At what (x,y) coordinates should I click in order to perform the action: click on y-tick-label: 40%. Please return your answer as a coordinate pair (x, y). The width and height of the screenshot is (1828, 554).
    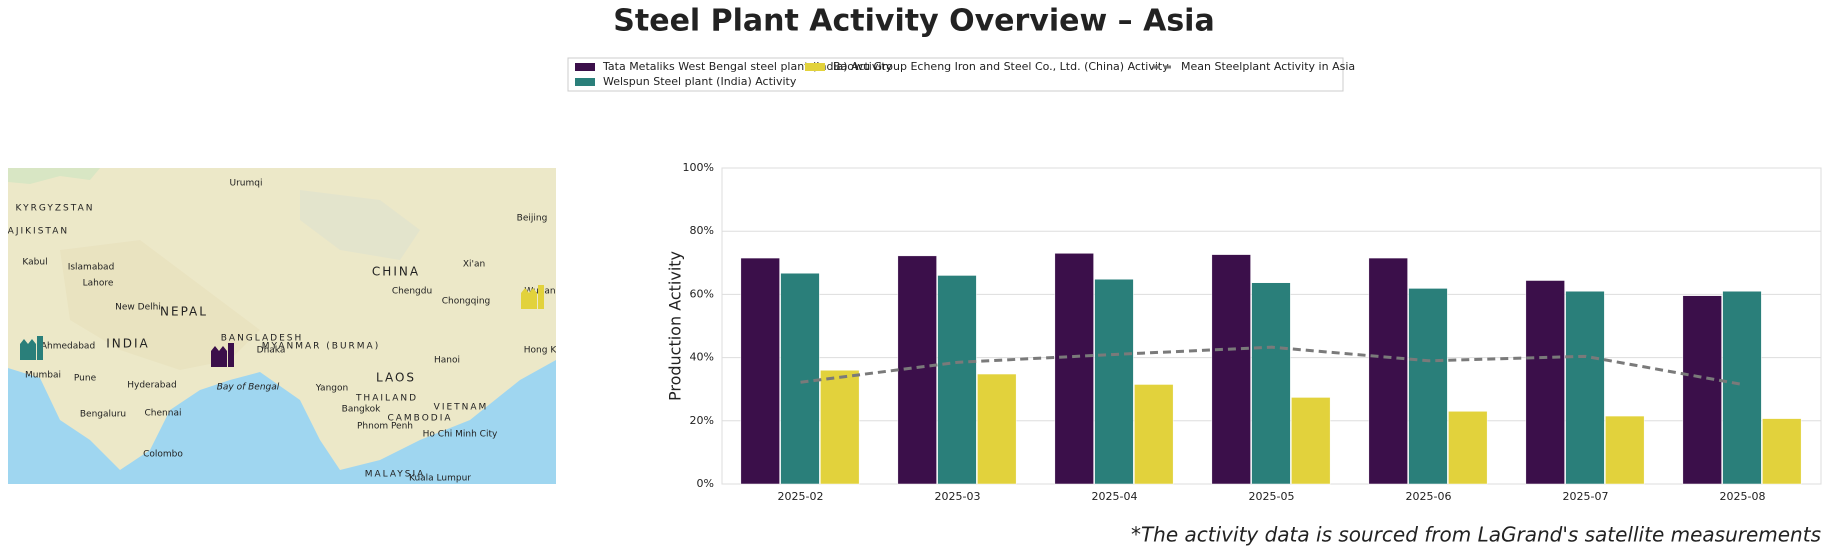
    Looking at the image, I should click on (702, 357).